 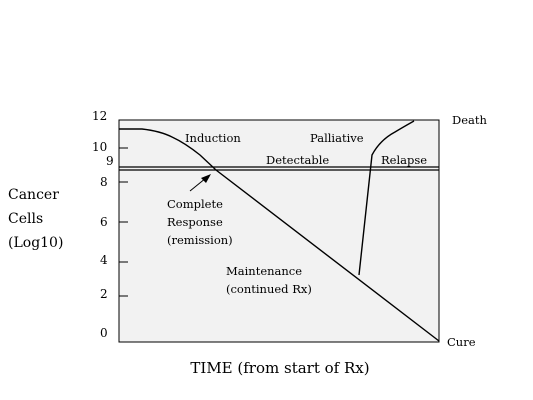 I want to click on relapse-curve, so click(x=386, y=198).